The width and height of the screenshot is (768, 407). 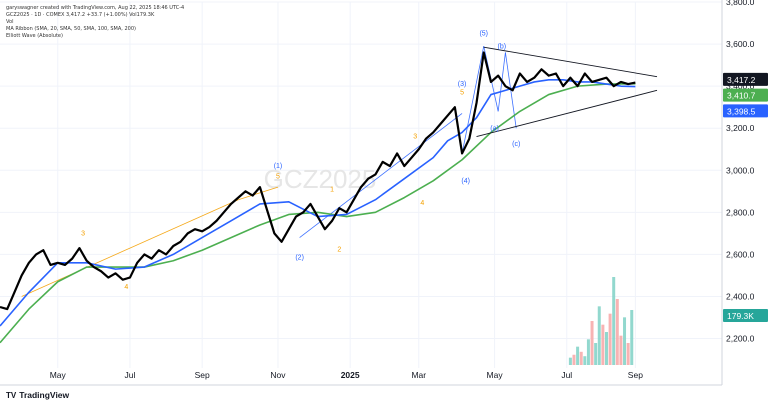 What do you see at coordinates (34, 36) in the screenshot?
I see `header-elliott-wave: Elliott Wave (Absolute)` at bounding box center [34, 36].